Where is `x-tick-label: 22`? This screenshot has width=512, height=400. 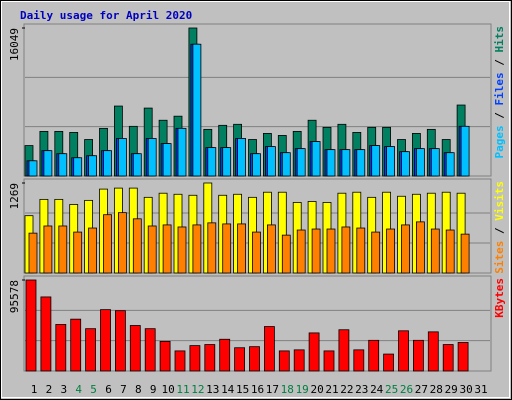
x-tick-label: 22 is located at coordinates (346, 389).